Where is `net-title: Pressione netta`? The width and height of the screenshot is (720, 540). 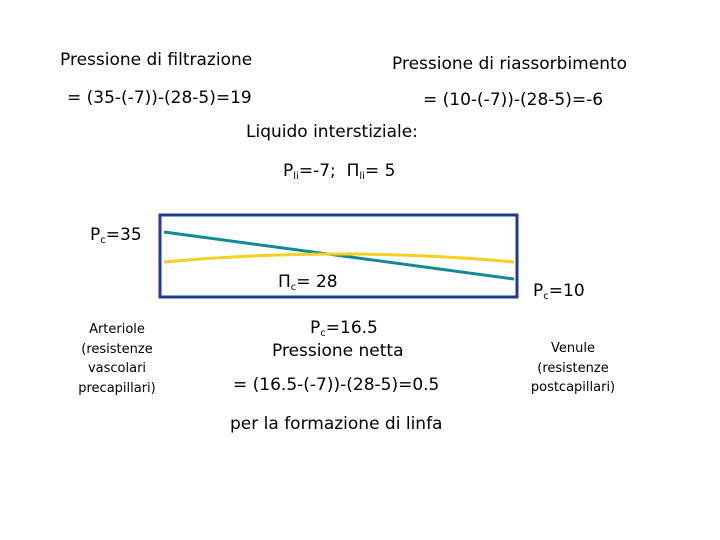
net-title: Pressione netta is located at coordinates (338, 351).